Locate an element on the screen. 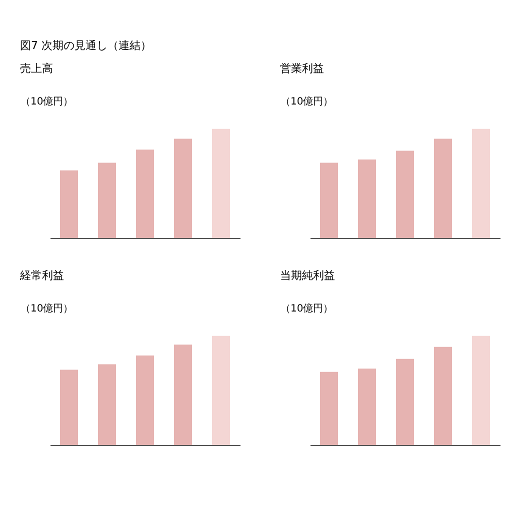  chart-title: 経常利益 is located at coordinates (41, 275).